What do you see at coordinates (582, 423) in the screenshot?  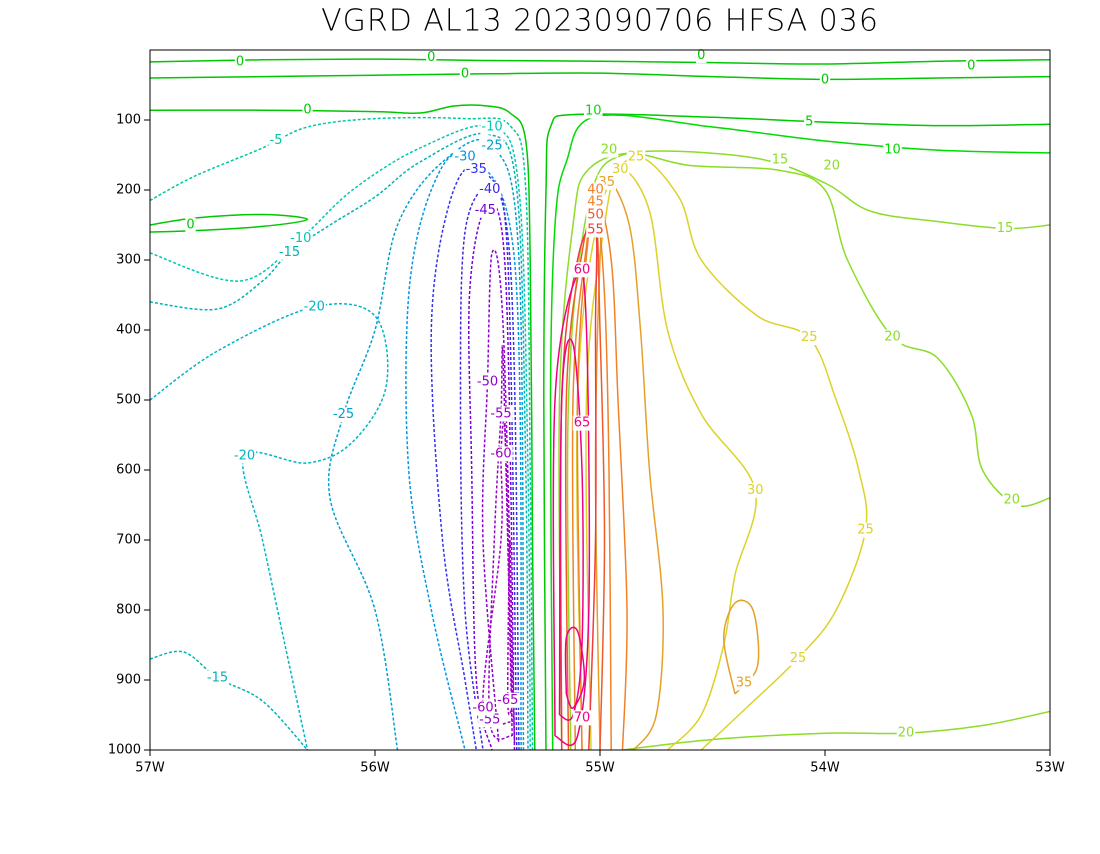 I see `contour-label: 65` at bounding box center [582, 423].